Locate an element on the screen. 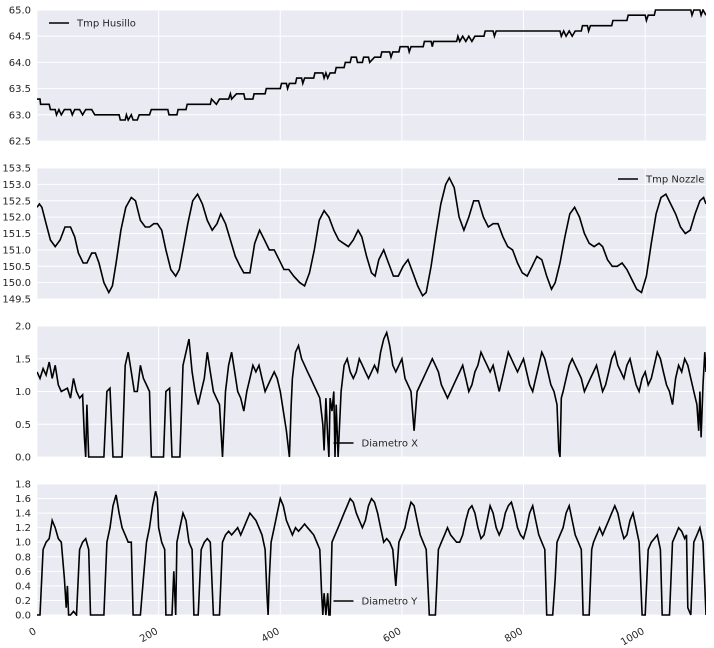 This screenshot has height=648, width=714. legend: Diametro Y is located at coordinates (376, 602).